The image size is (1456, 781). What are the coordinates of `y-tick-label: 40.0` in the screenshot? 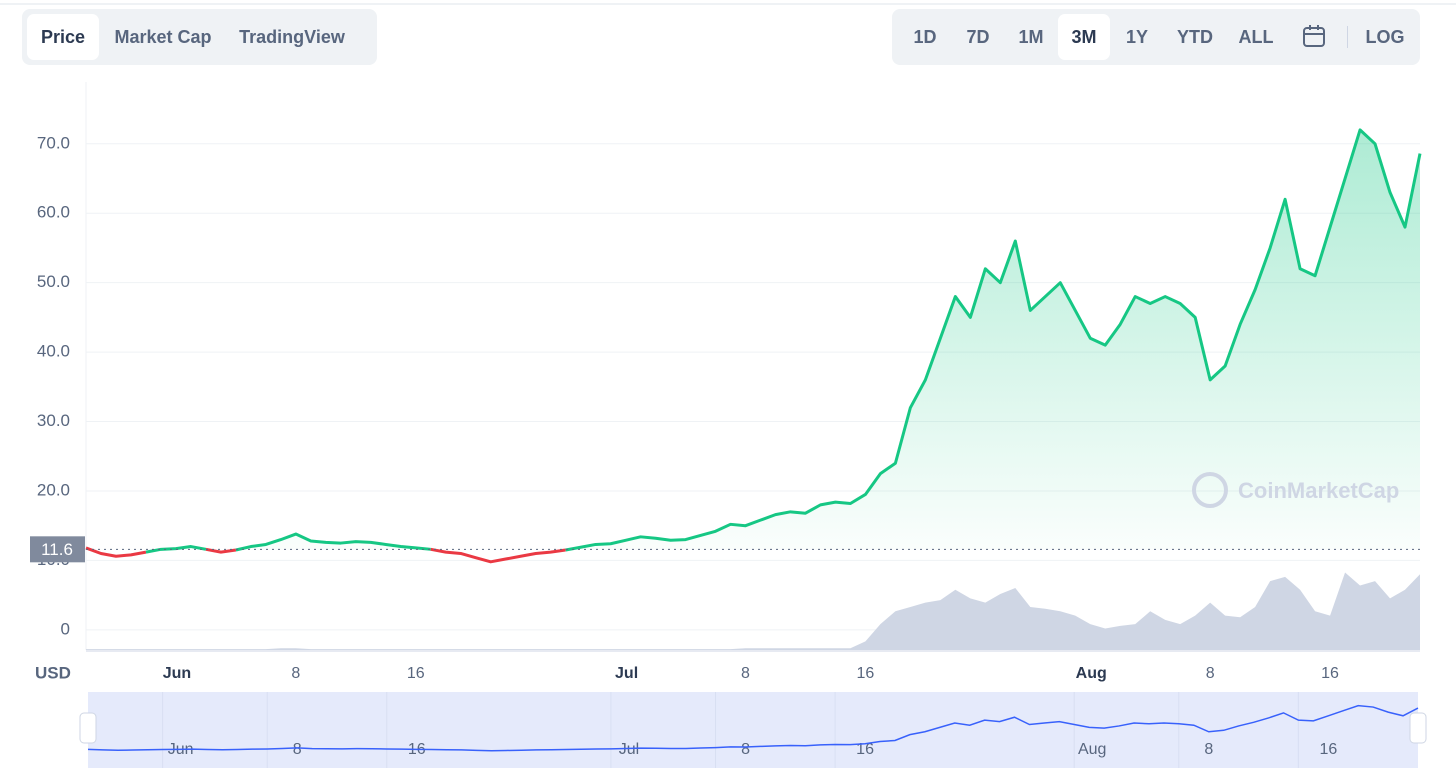 It's located at (53, 351).